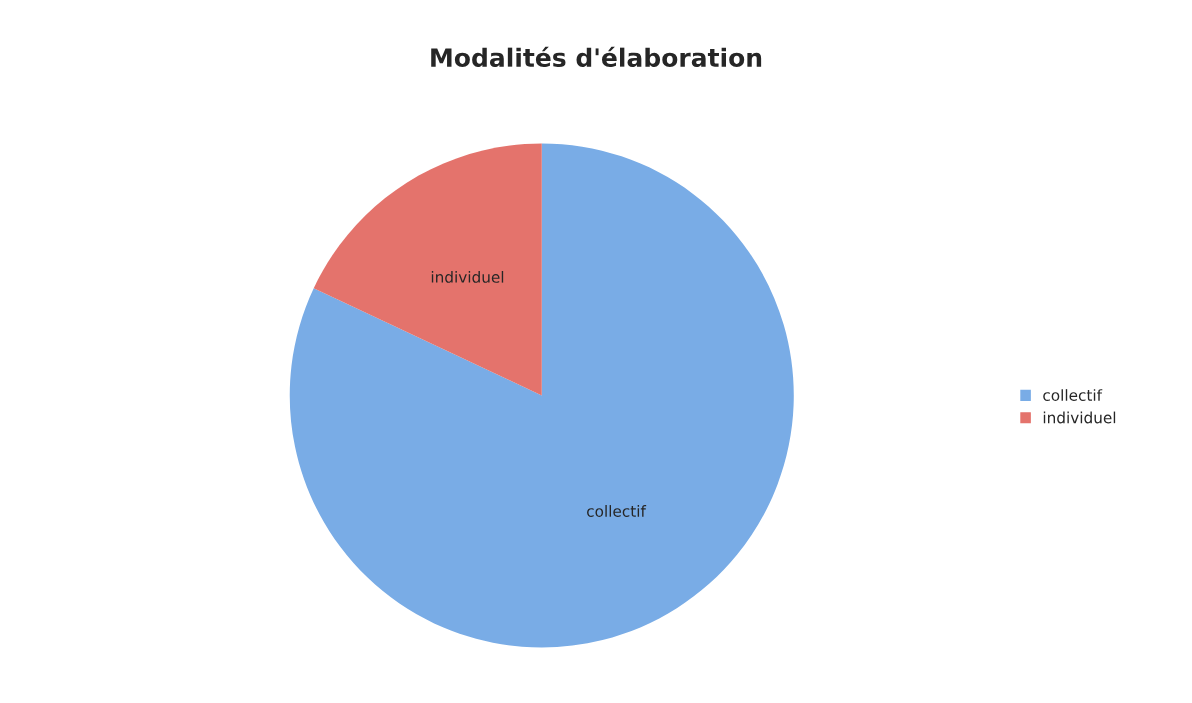 The image size is (1192, 703). What do you see at coordinates (1073, 395) in the screenshot?
I see `legend-label: collectif` at bounding box center [1073, 395].